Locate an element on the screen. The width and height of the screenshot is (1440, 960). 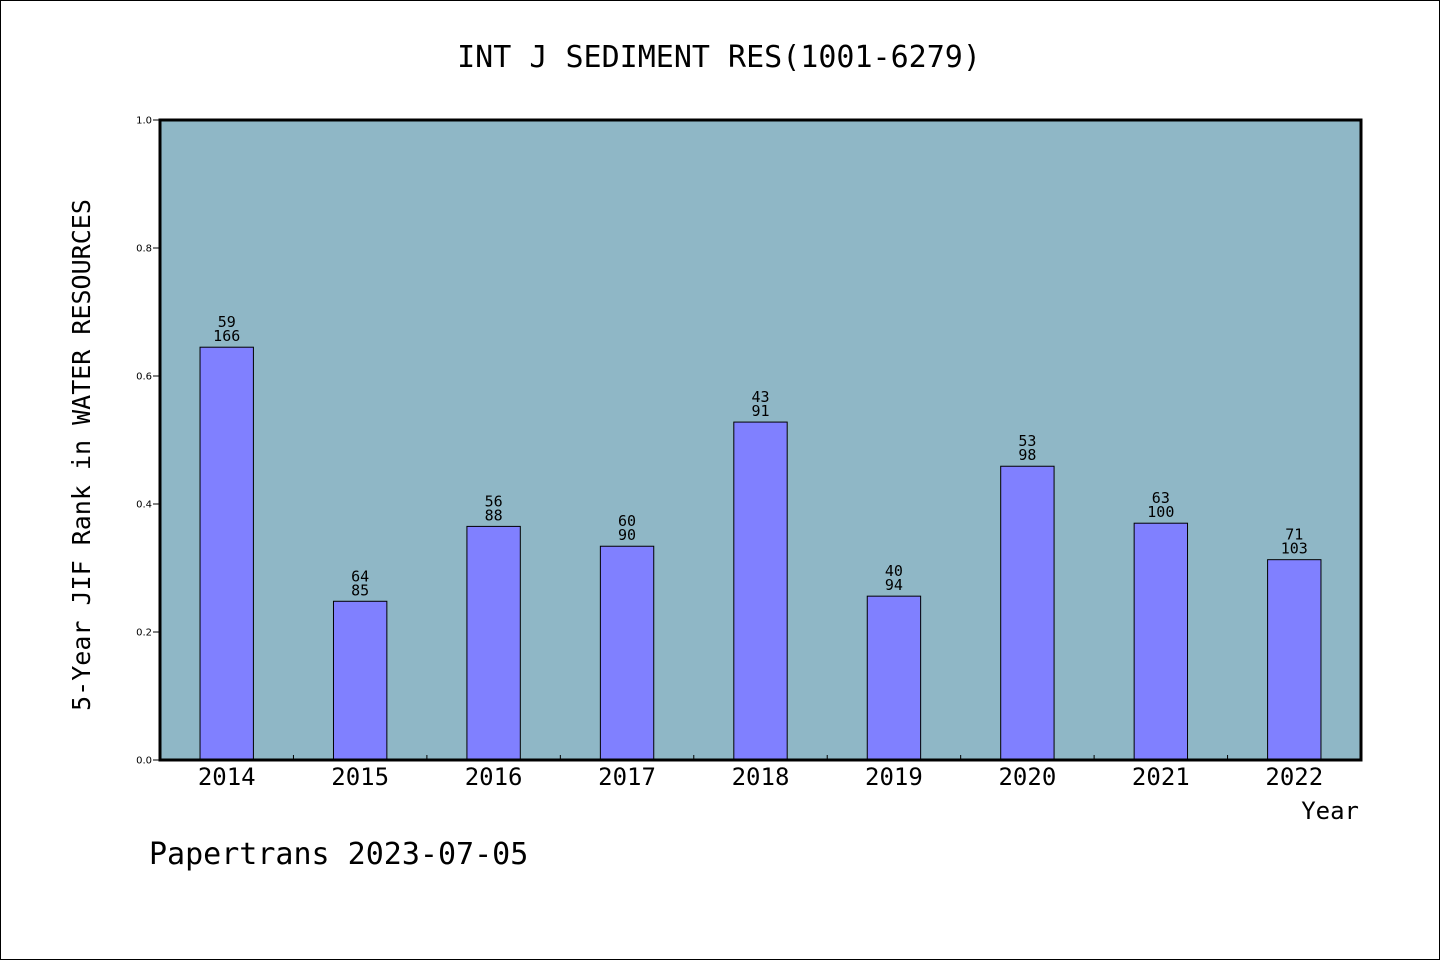
x-axis: 2014 2015 2016 2017 2018 2019 2020 2021 2022 is located at coordinates (760, 773).